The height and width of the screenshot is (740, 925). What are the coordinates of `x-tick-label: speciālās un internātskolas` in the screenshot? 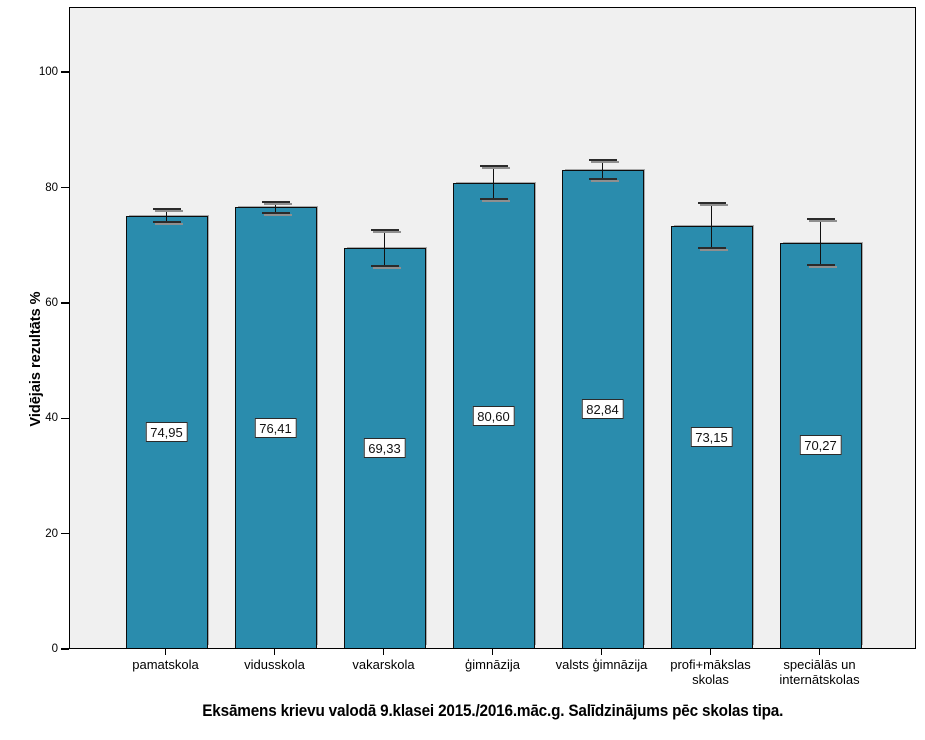 It's located at (819, 672).